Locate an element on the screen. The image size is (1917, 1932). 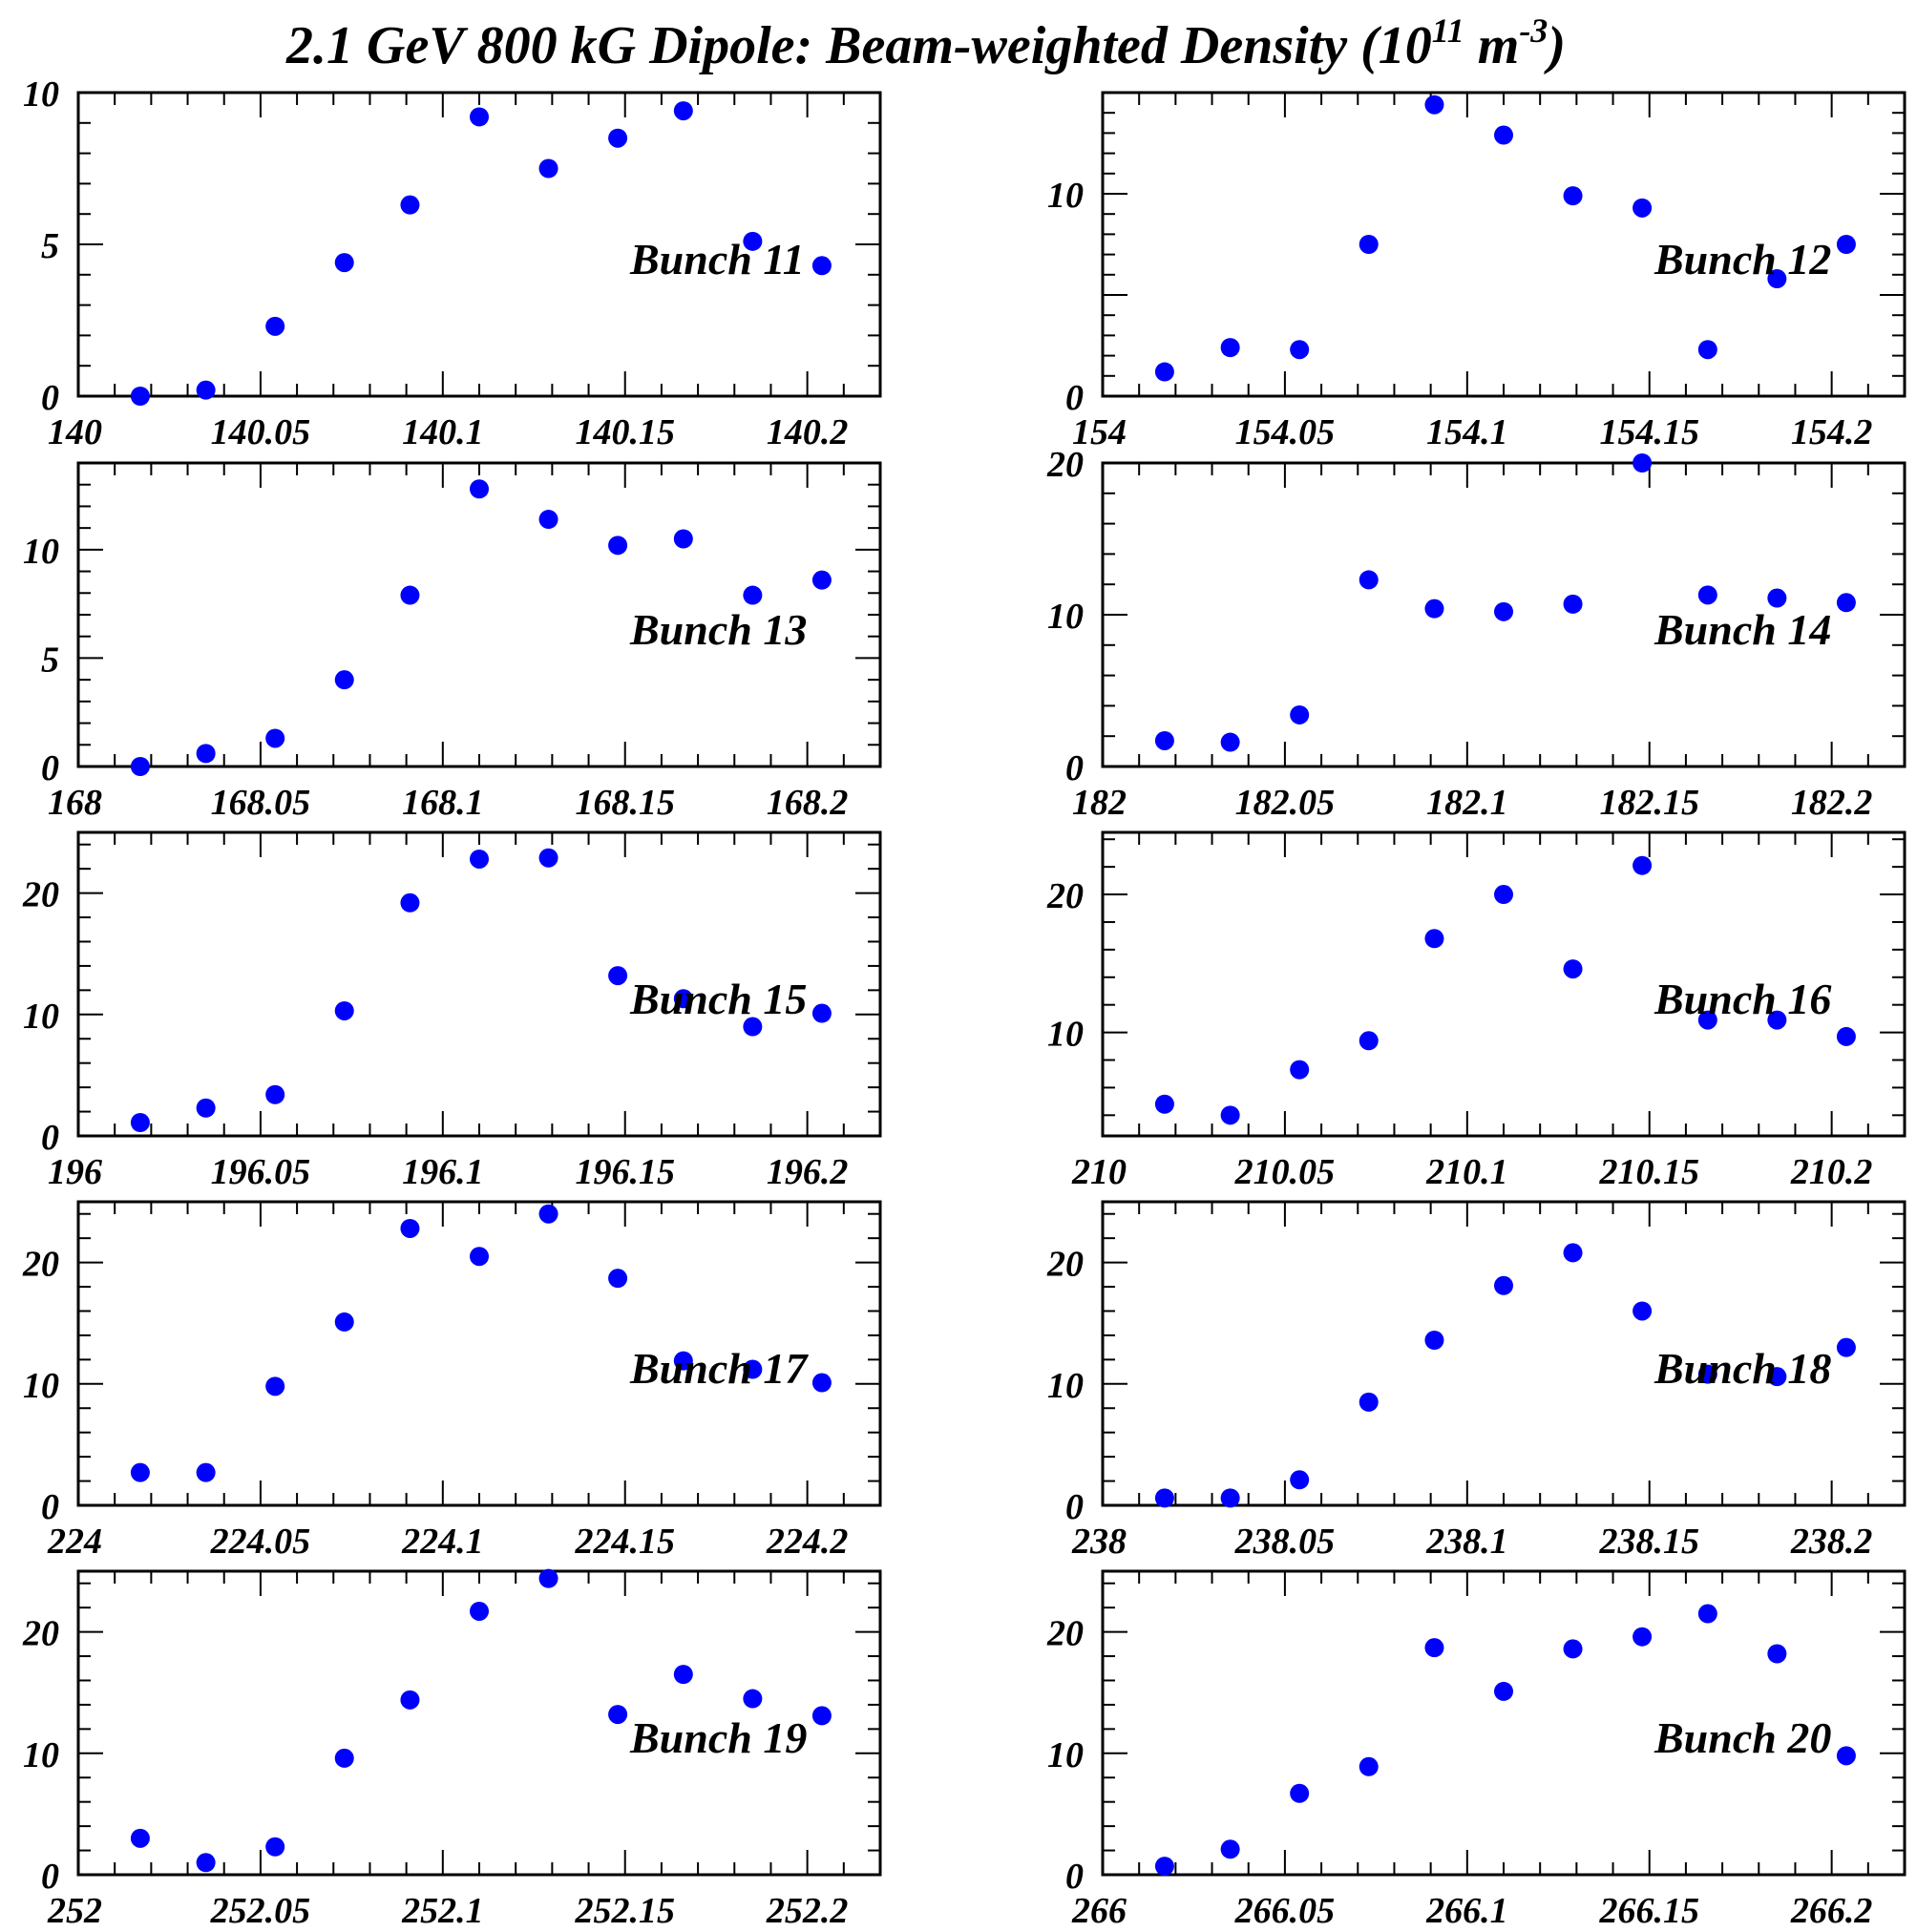
x-tick-label: 210.1 is located at coordinates (1466, 1172).